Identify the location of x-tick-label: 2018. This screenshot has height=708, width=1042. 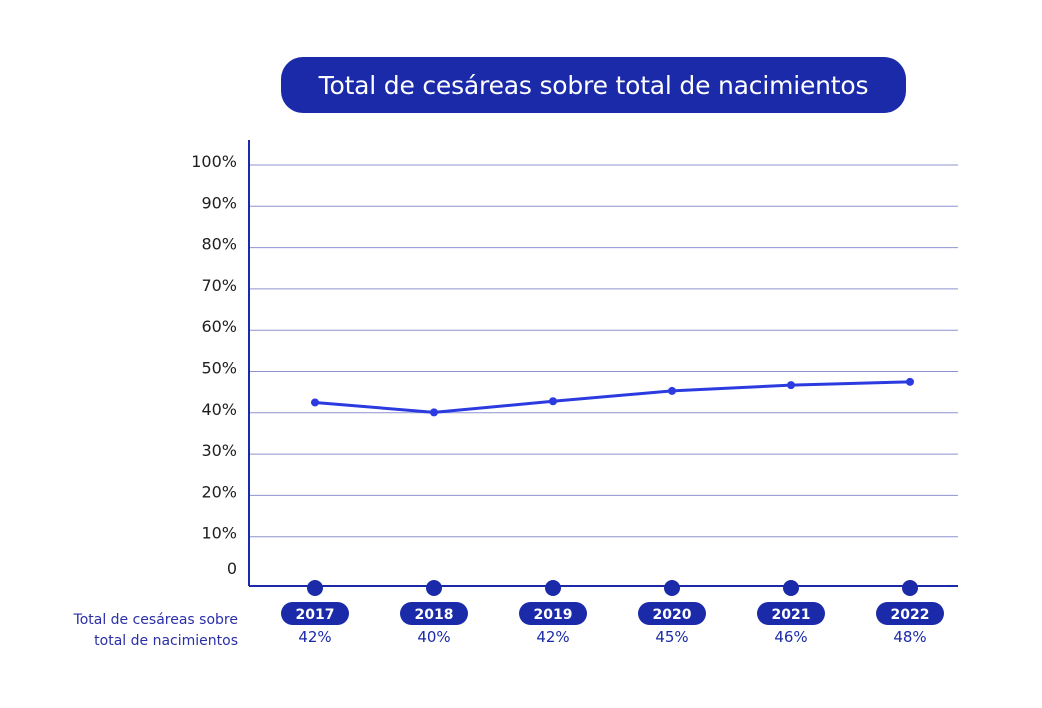
(434, 615).